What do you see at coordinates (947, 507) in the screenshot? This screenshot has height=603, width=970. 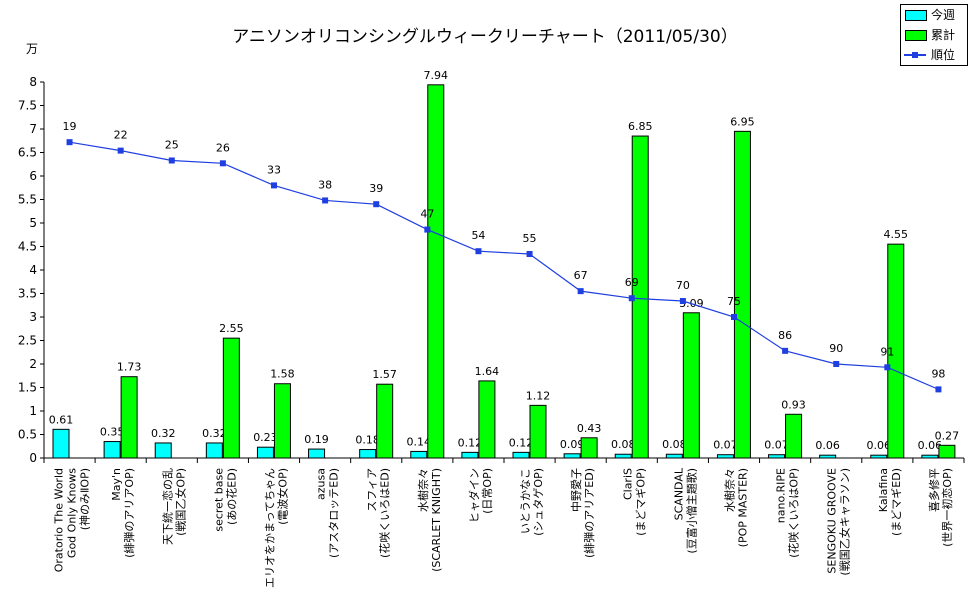 I see `x-tick-label-line: (世界一初恋OP)` at bounding box center [947, 507].